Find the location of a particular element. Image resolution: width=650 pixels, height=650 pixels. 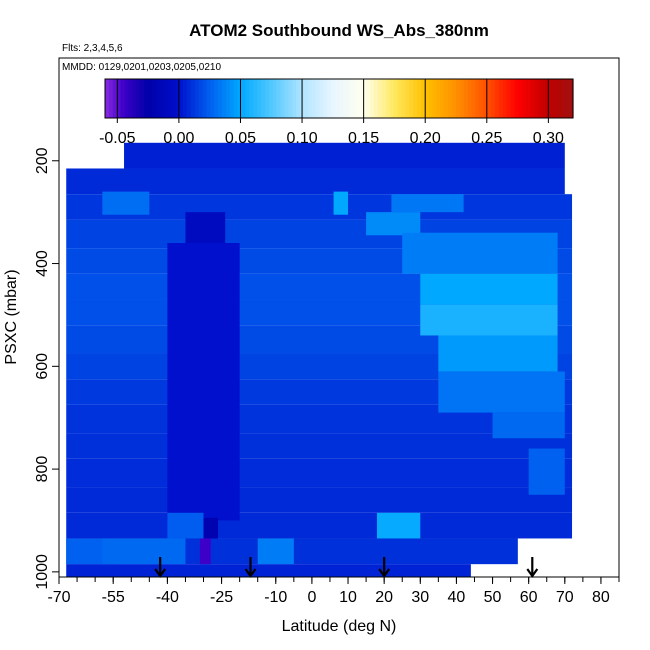

x-tick-label: 60 is located at coordinates (529, 597).